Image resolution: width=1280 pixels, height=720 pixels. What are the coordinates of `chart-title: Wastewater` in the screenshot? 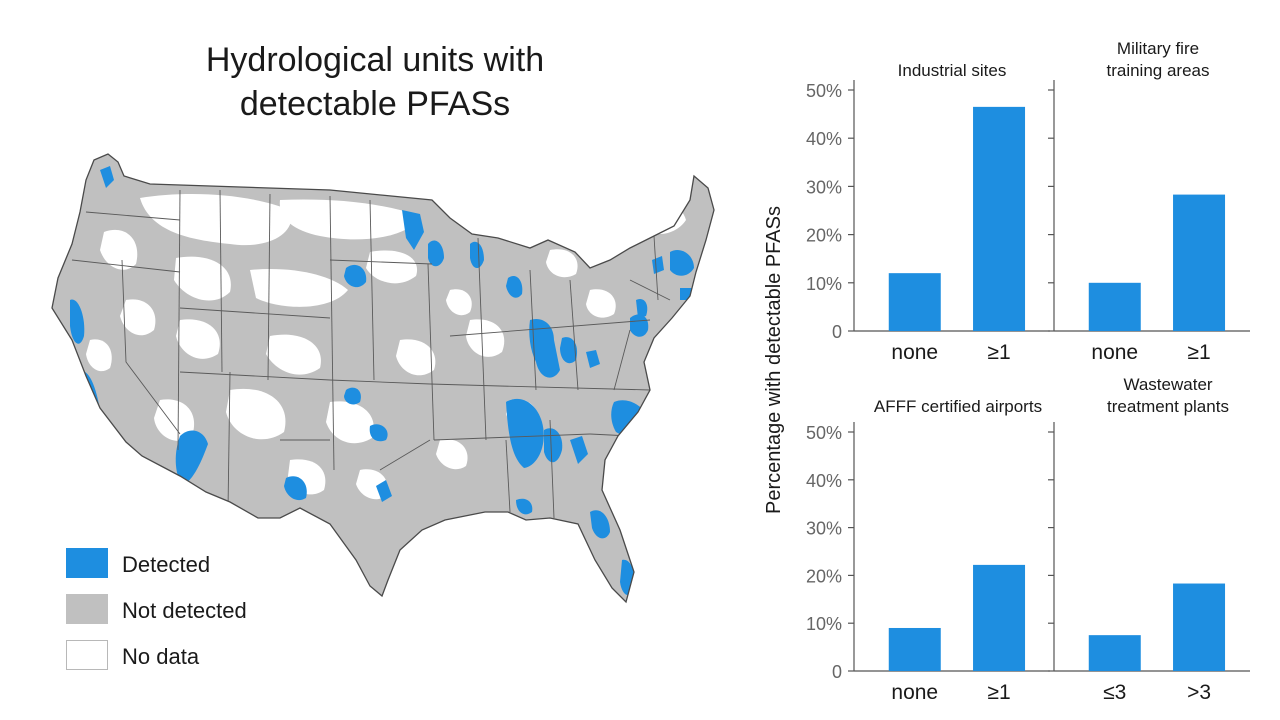 It's located at (1167, 384).